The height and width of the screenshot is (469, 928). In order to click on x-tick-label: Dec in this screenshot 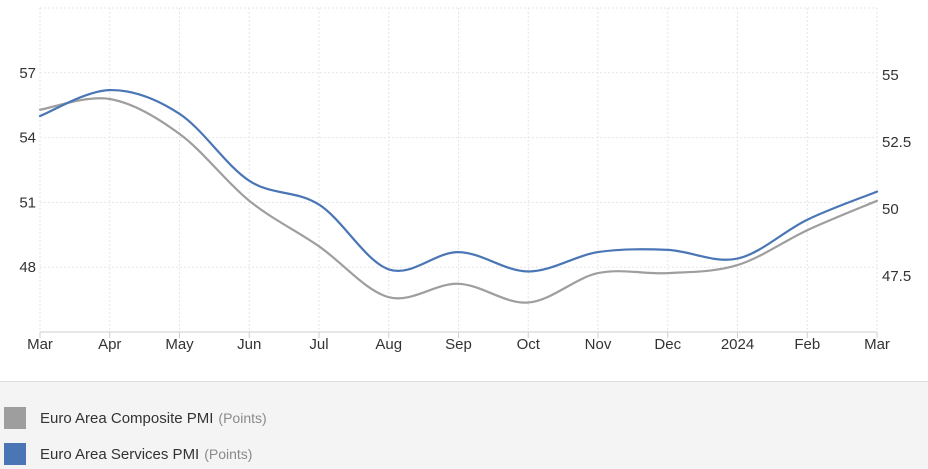, I will do `click(667, 344)`.